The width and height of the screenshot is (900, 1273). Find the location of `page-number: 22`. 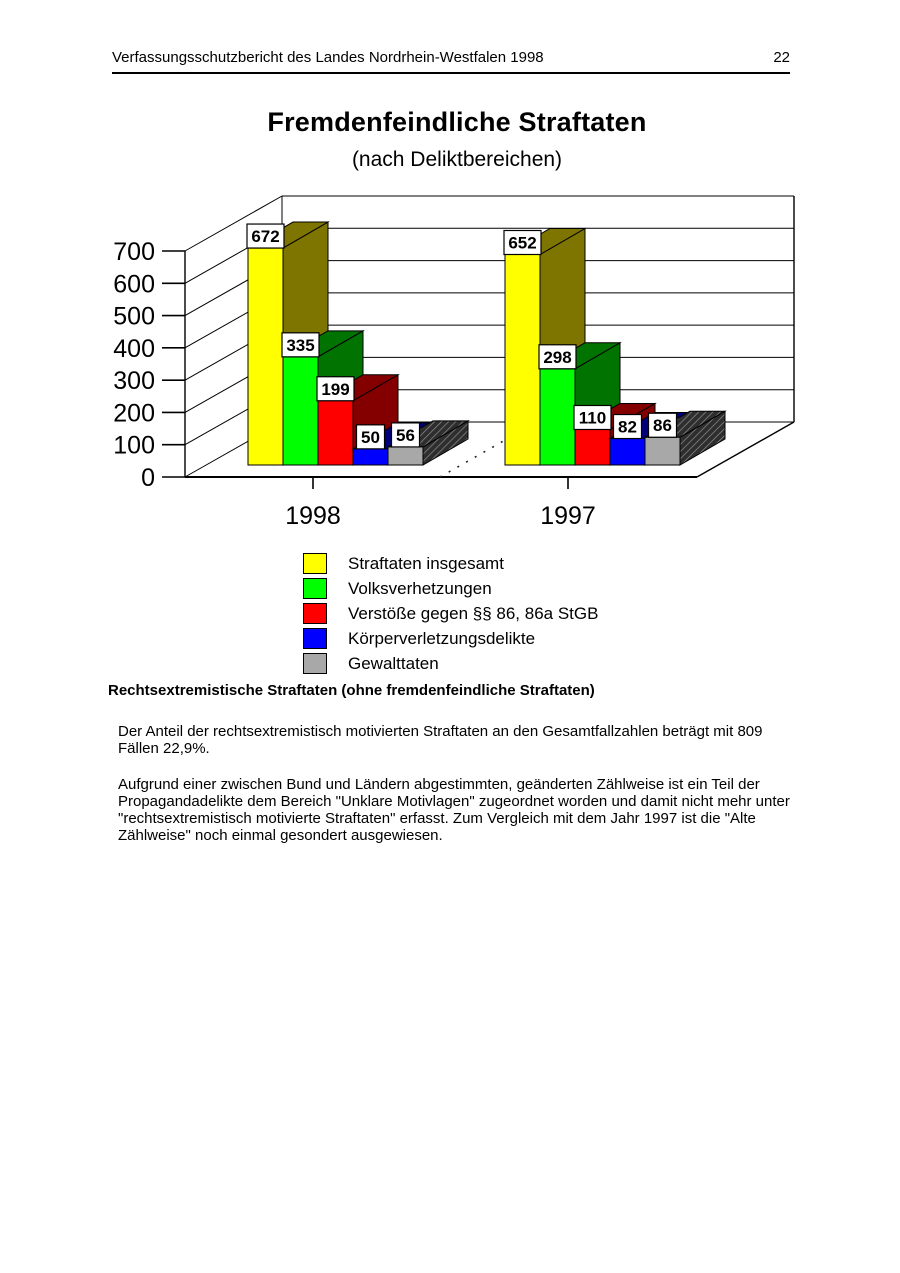

page-number: 22 is located at coordinates (781, 57).